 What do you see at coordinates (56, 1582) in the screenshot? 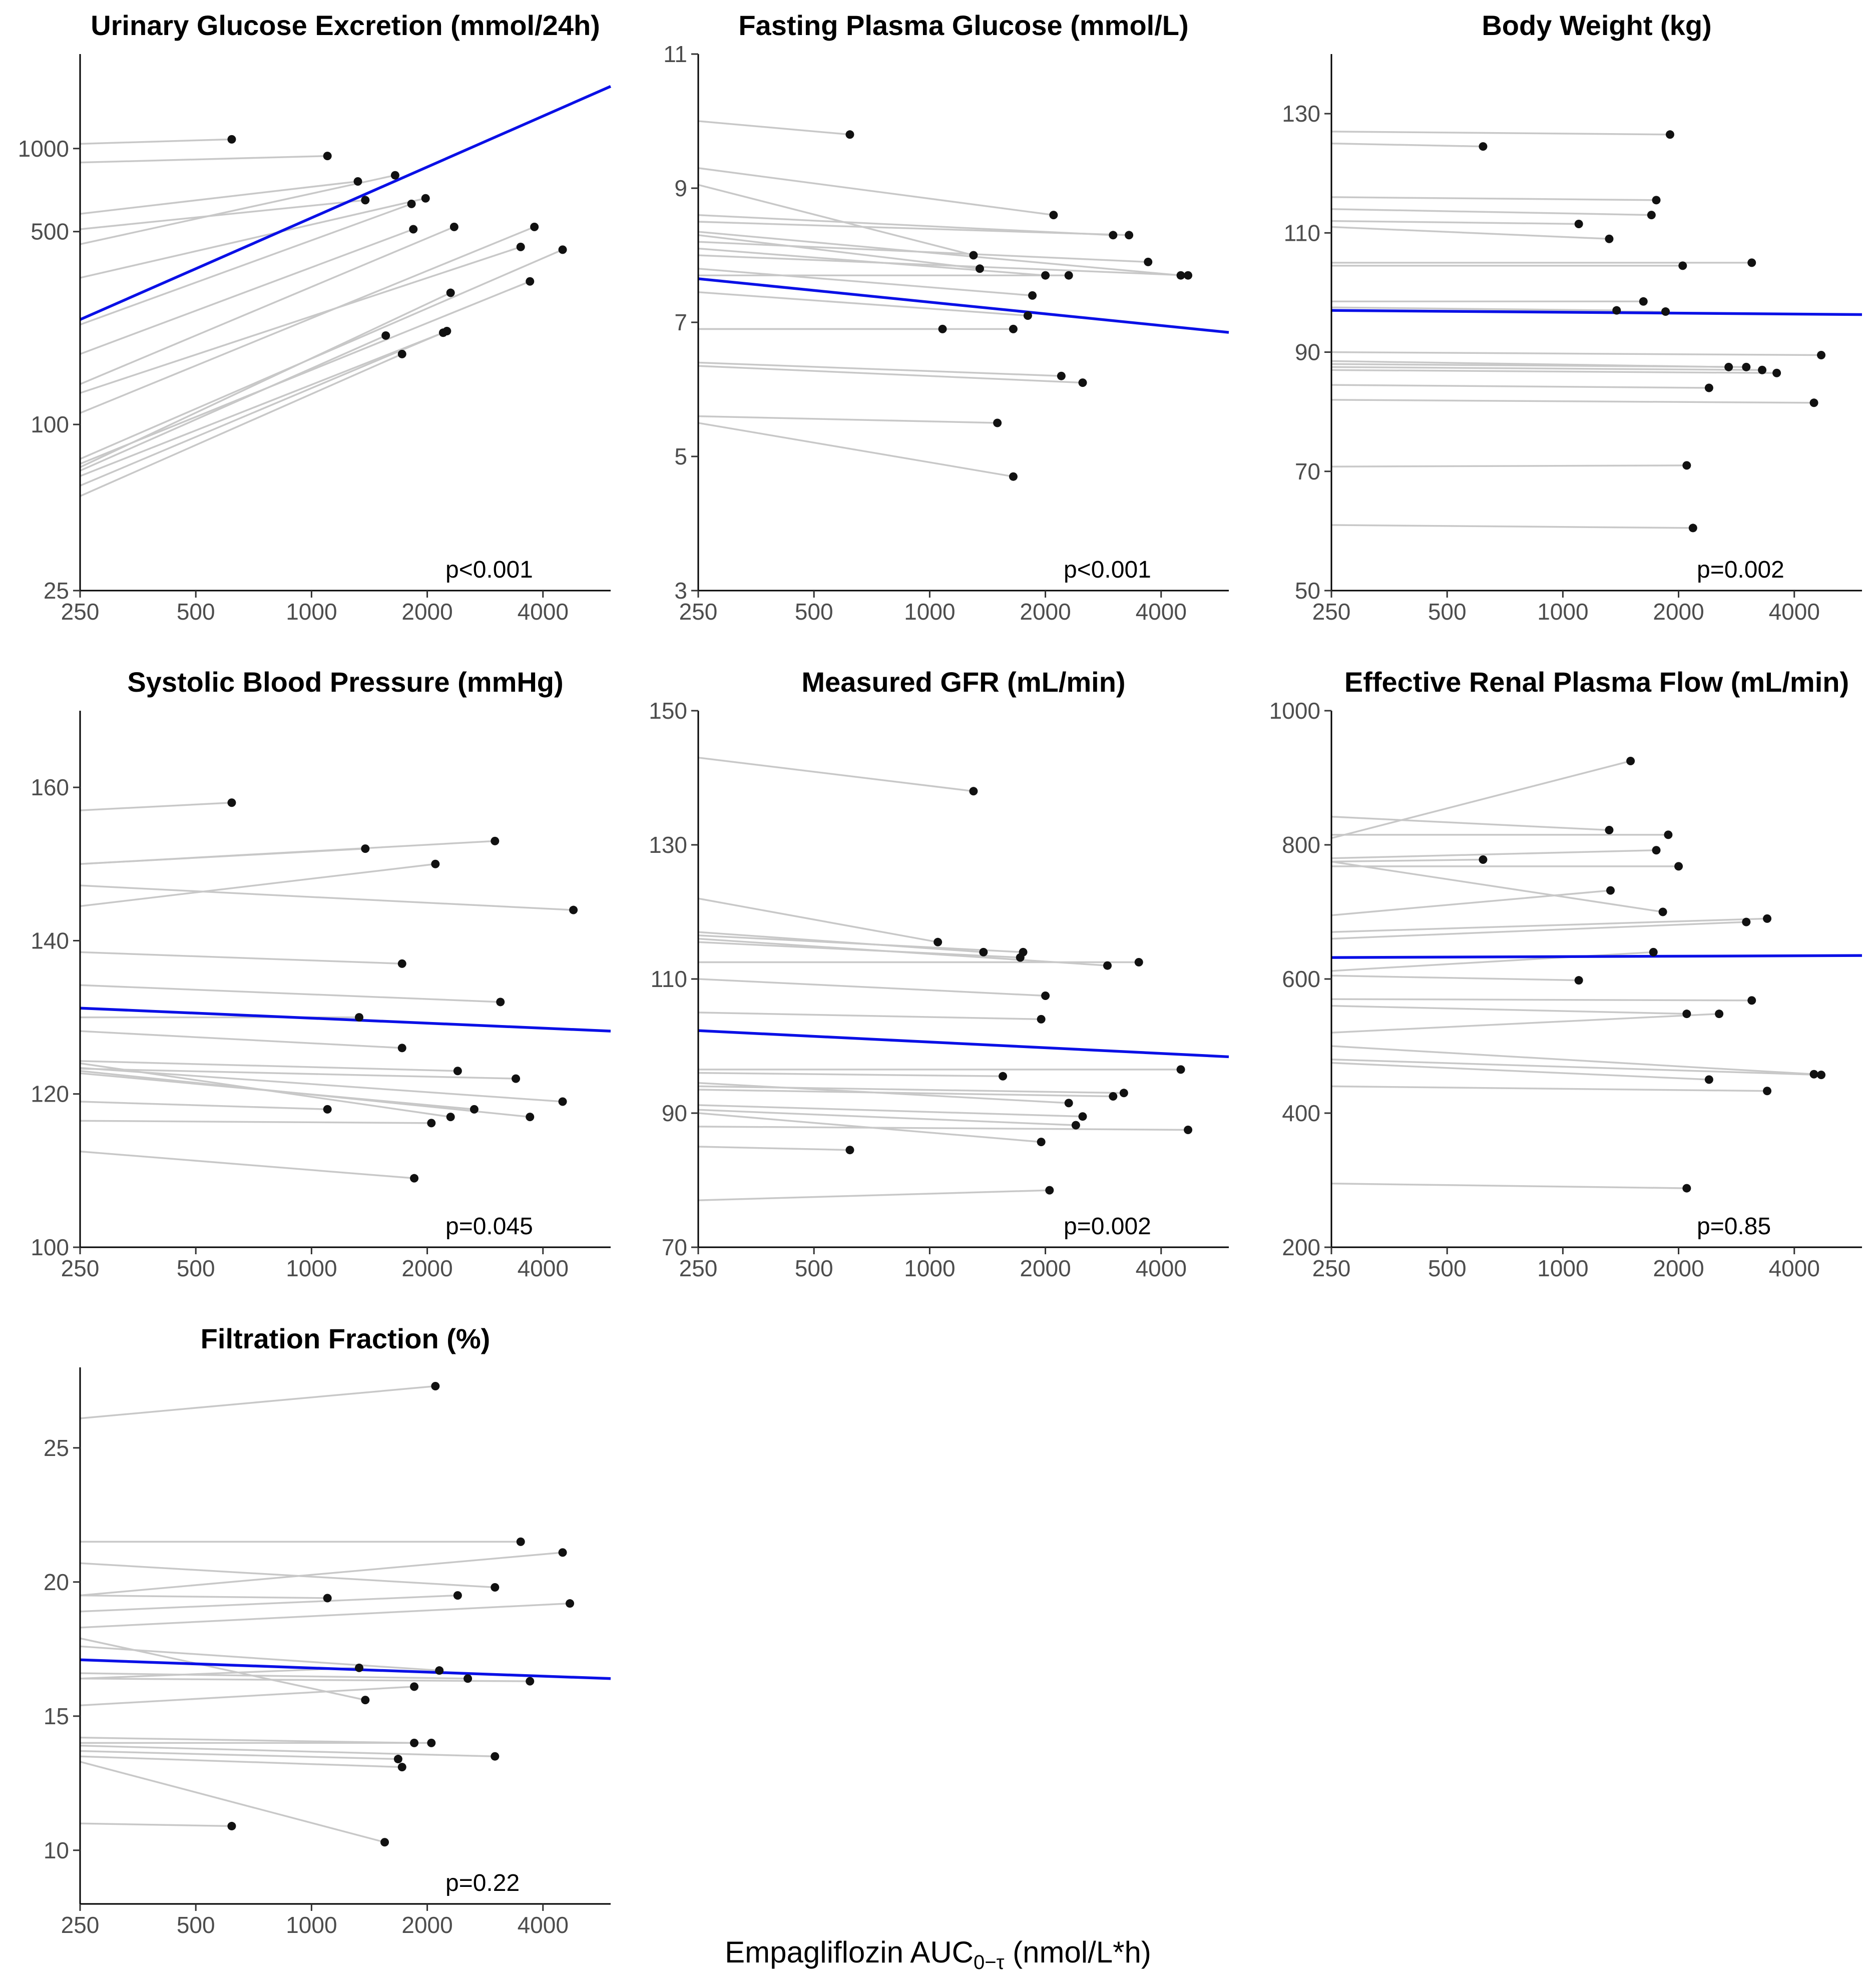
I see `y-tick-label: 20` at bounding box center [56, 1582].